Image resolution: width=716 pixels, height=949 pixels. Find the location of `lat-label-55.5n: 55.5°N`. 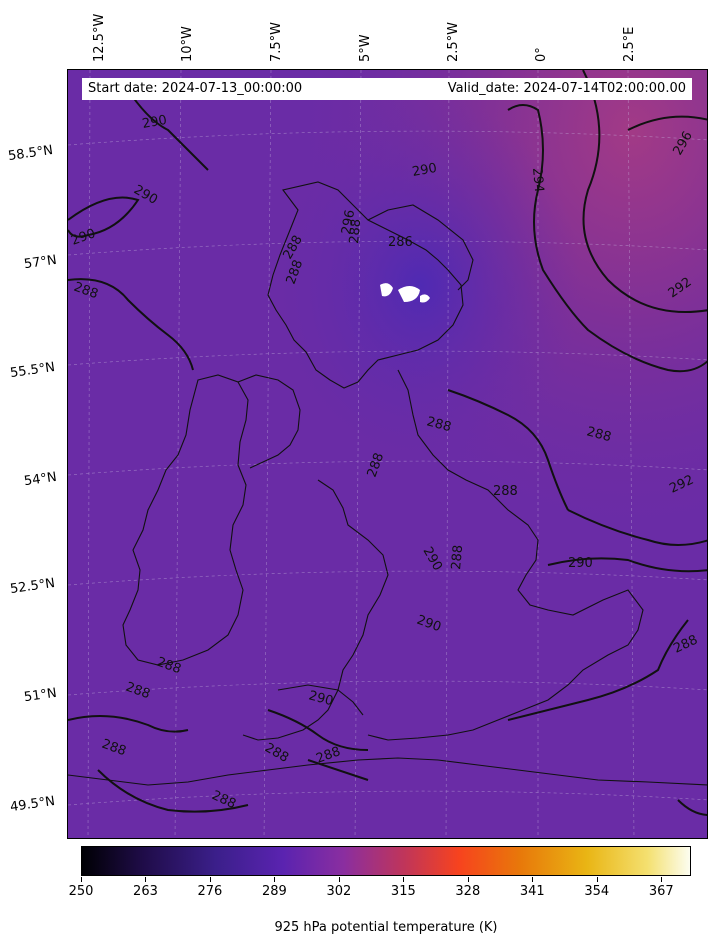

lat-label-55.5n: 55.5°N is located at coordinates (32, 370).